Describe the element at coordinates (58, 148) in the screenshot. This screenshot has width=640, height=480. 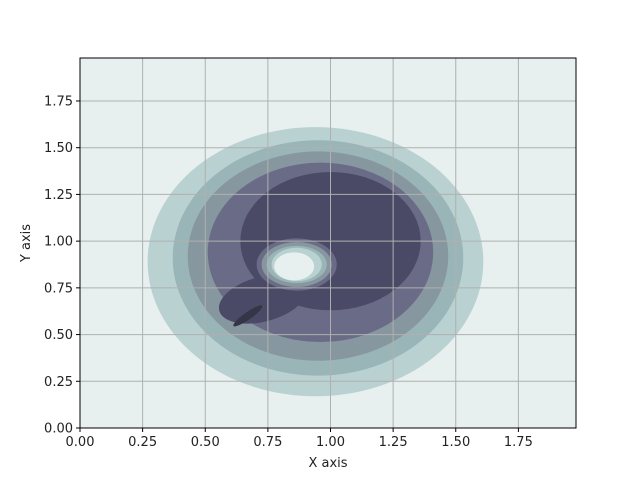
I see `y-tick-label: 1.50` at that location.